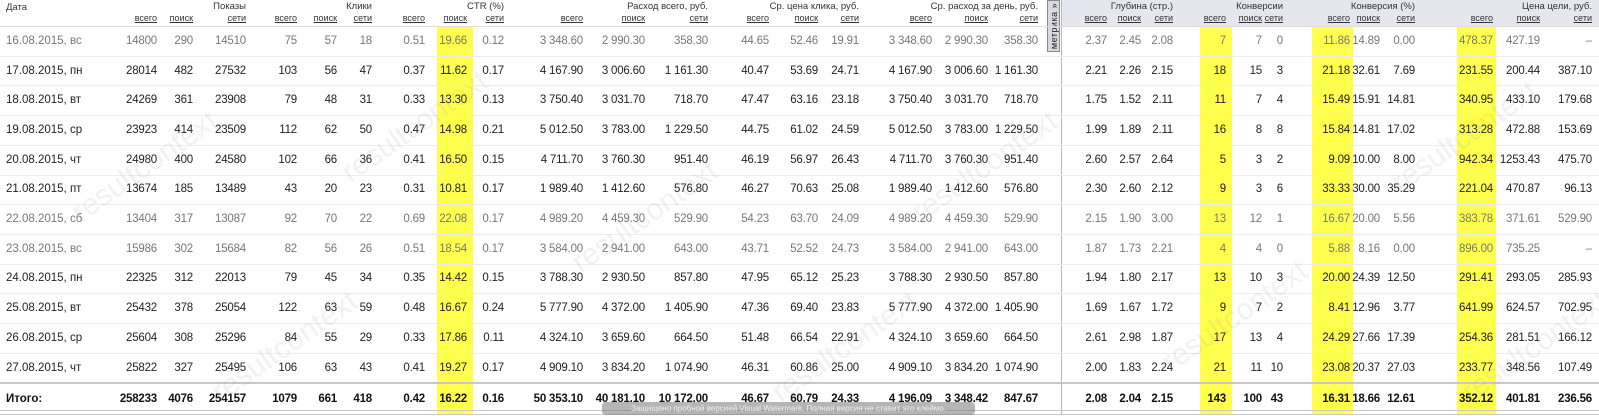 The image size is (1599, 416). I want to click on cell-avg-daily-spend-search: 3 783.00, so click(966, 129).